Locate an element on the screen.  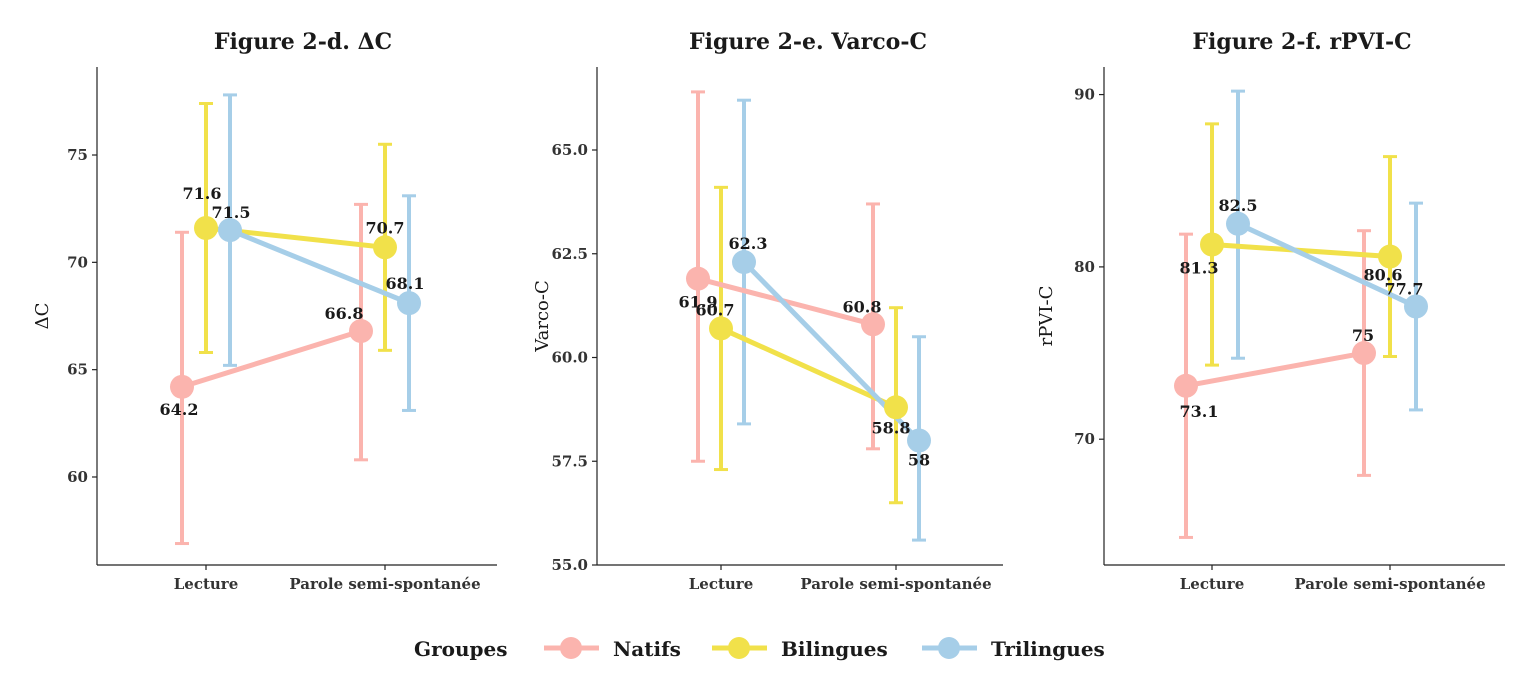
data-label: 60.8 is located at coordinates (862, 306).